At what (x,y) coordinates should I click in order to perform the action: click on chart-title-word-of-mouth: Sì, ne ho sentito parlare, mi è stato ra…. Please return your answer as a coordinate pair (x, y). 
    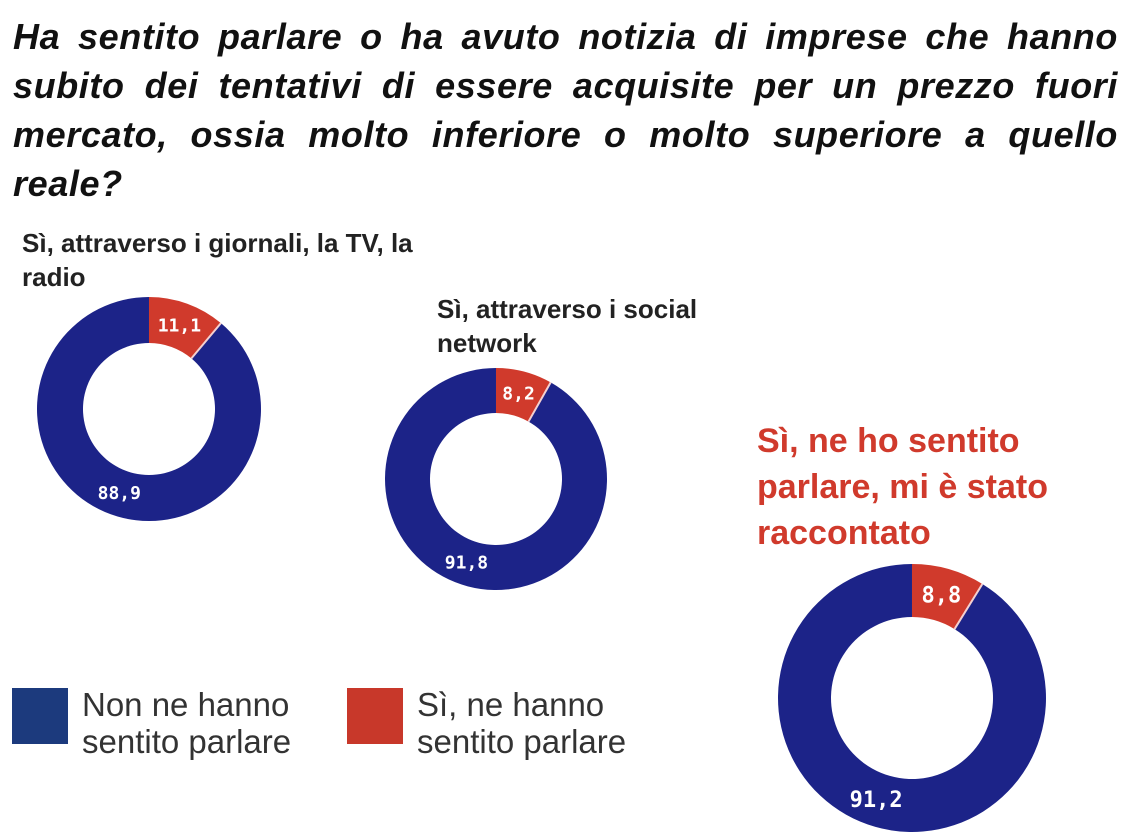
    Looking at the image, I should click on (903, 487).